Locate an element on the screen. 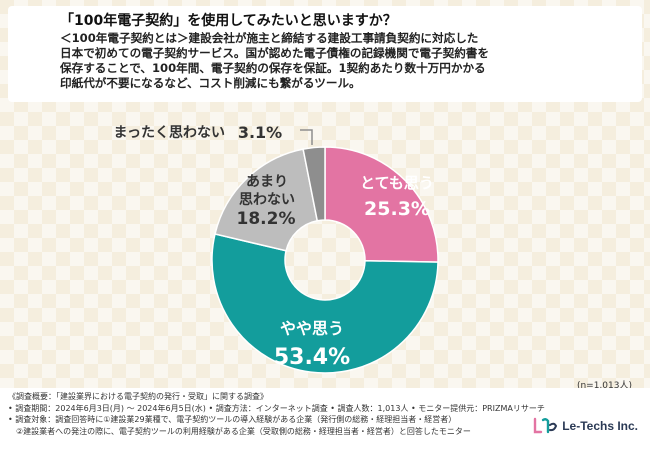 This screenshot has height=450, width=650. description-line: 日本で初めての電子契約サービス。国が認めた電子債権の記録機関で電子契約書を is located at coordinates (274, 53).